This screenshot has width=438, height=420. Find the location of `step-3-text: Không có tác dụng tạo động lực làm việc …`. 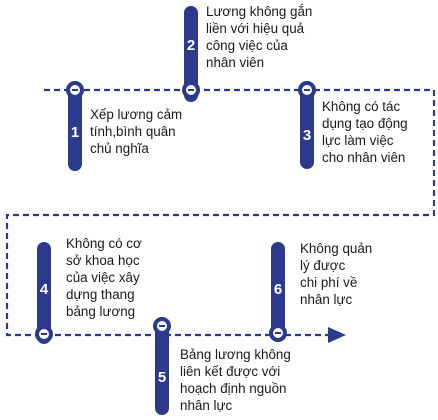

step-3-text: Không có tác dụng tạo động lực làm việc … is located at coordinates (365, 132).